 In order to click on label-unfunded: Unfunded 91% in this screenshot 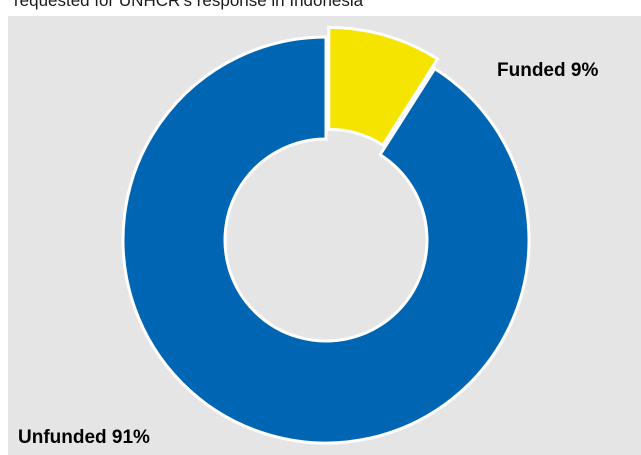, I will do `click(84, 437)`.